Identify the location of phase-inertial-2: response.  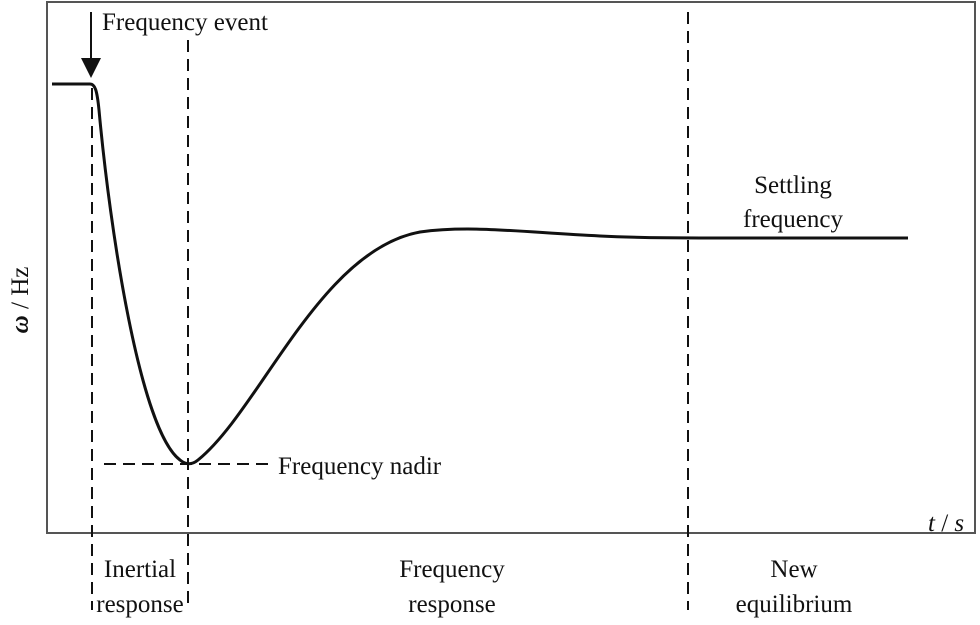
(139, 604).